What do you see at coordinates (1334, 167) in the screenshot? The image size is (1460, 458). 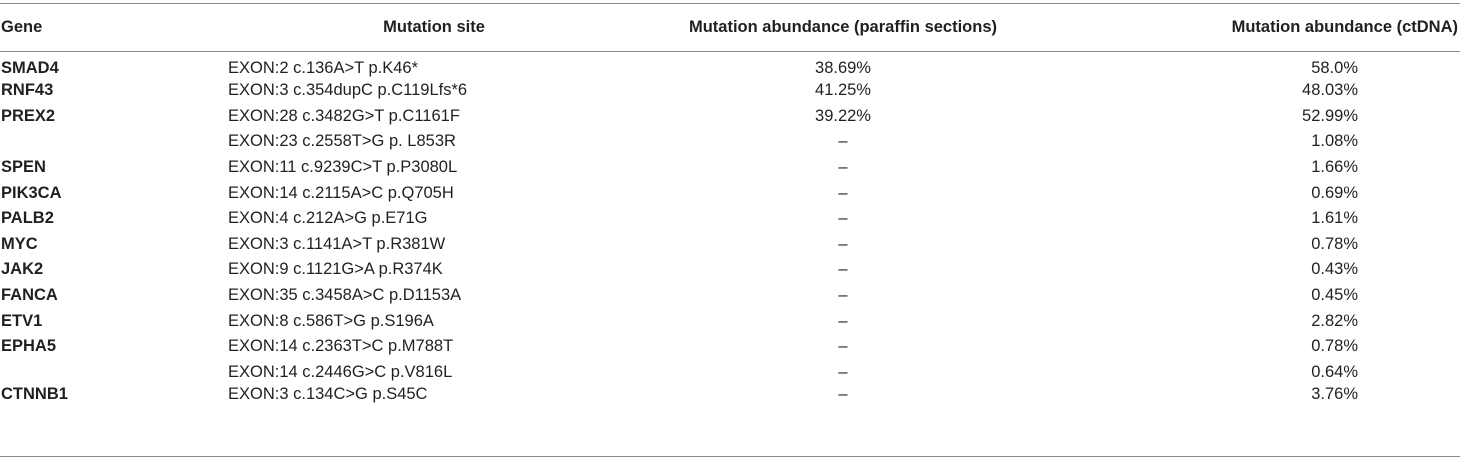 I see `abundance-ctdna-cell: 1.66%` at bounding box center [1334, 167].